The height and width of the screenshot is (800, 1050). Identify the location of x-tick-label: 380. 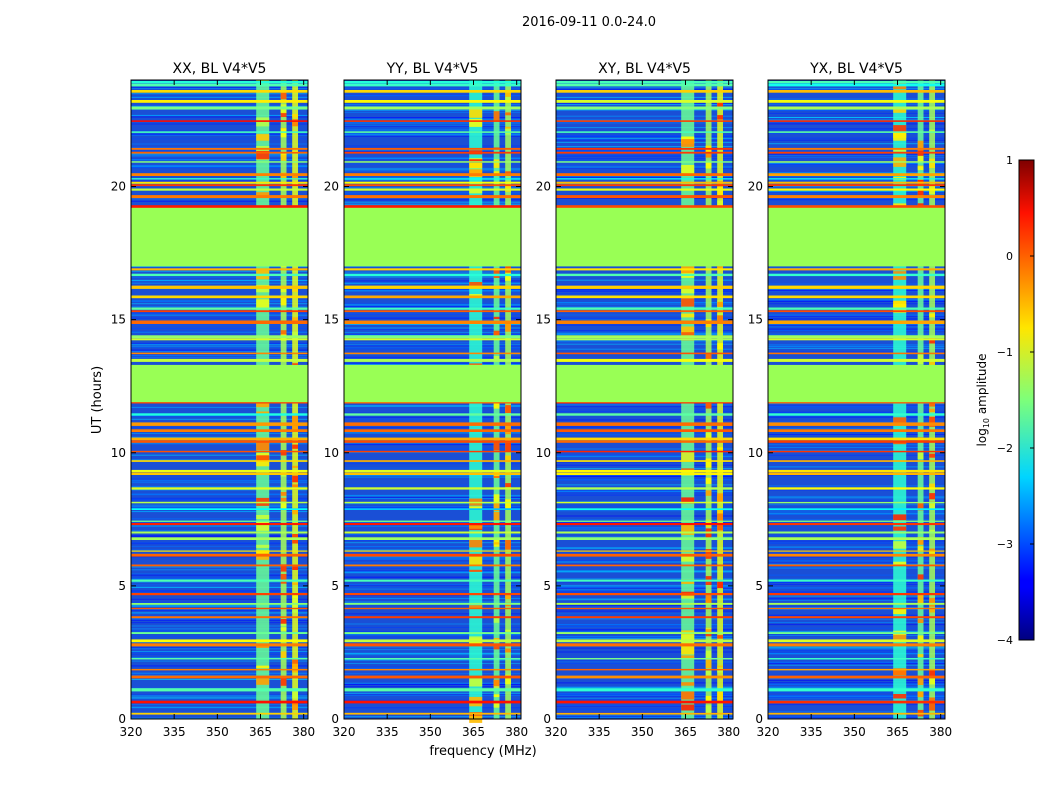
(728, 732).